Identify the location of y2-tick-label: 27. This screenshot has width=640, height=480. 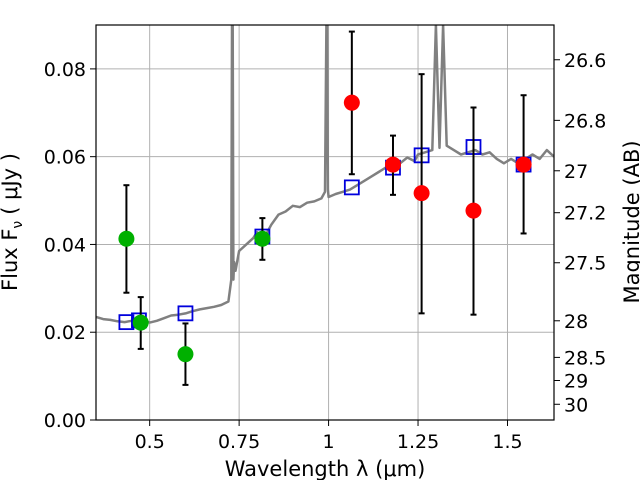
(576, 172).